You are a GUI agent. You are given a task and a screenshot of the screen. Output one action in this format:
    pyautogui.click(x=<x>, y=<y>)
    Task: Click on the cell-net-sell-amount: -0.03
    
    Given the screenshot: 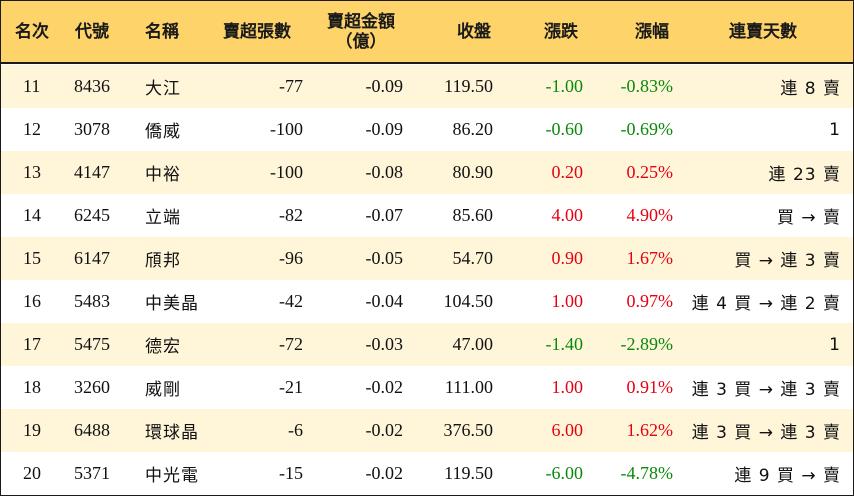 What is the action you would take?
    pyautogui.click(x=384, y=344)
    